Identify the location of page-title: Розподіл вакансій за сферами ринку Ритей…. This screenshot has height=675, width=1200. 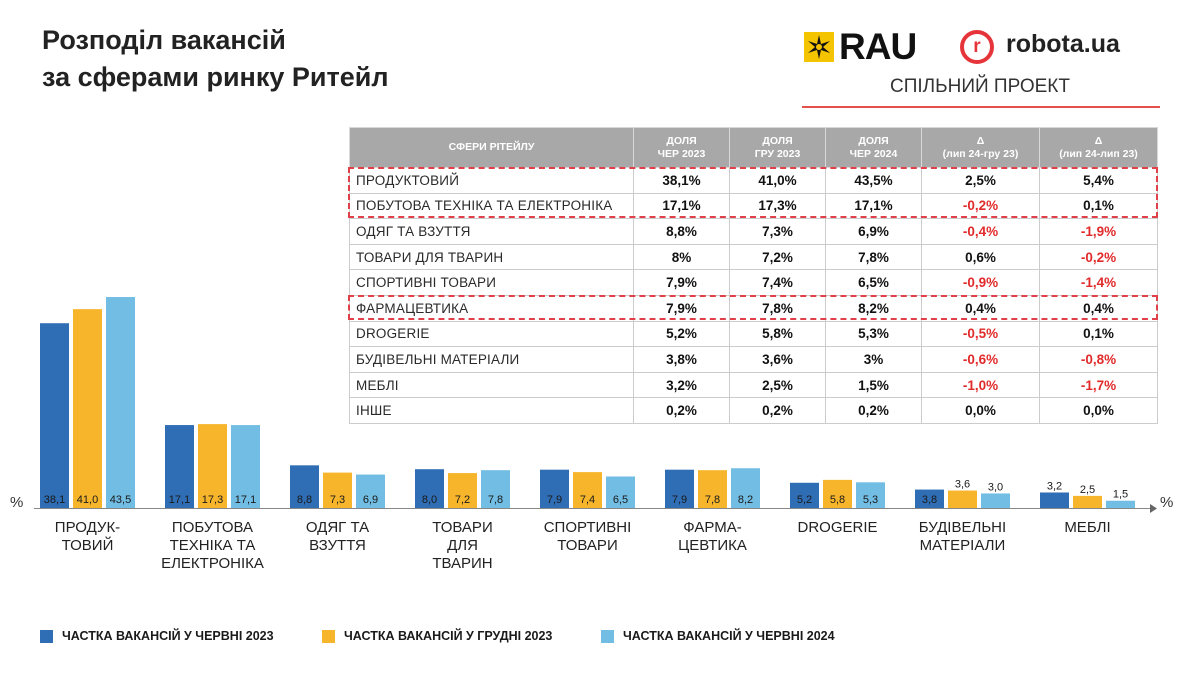
(215, 59).